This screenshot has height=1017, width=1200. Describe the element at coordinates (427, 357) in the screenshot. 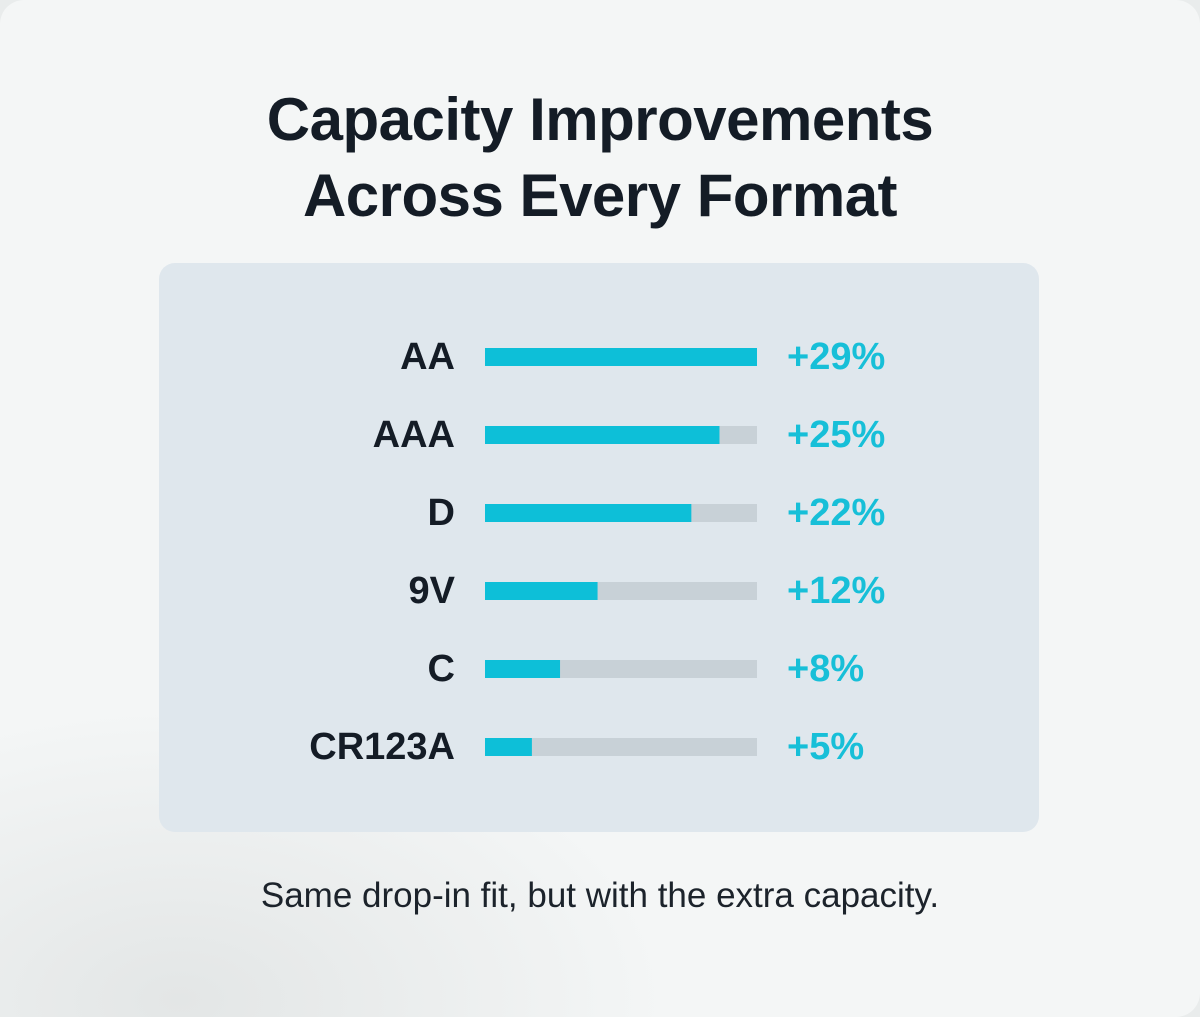

I see `category-label: AA` at that location.